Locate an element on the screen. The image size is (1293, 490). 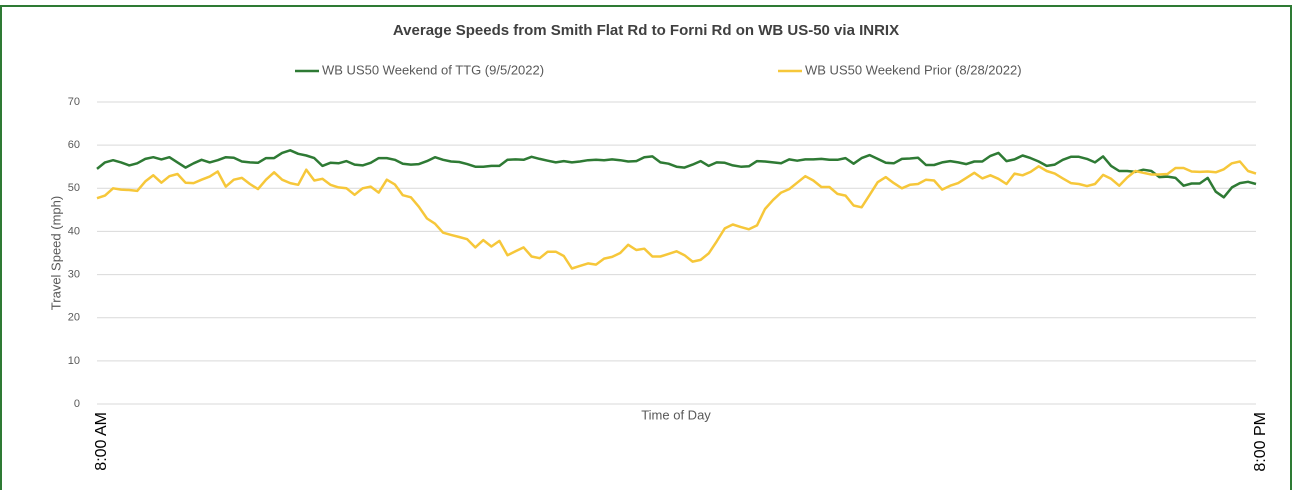
x-axis-title: Time of Day is located at coordinates (676, 414).